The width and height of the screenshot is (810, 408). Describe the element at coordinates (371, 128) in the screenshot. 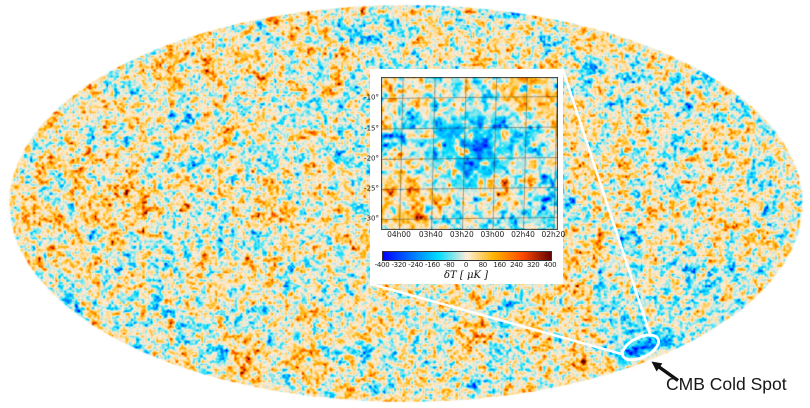

I see `inset-ytick: -15°` at that location.